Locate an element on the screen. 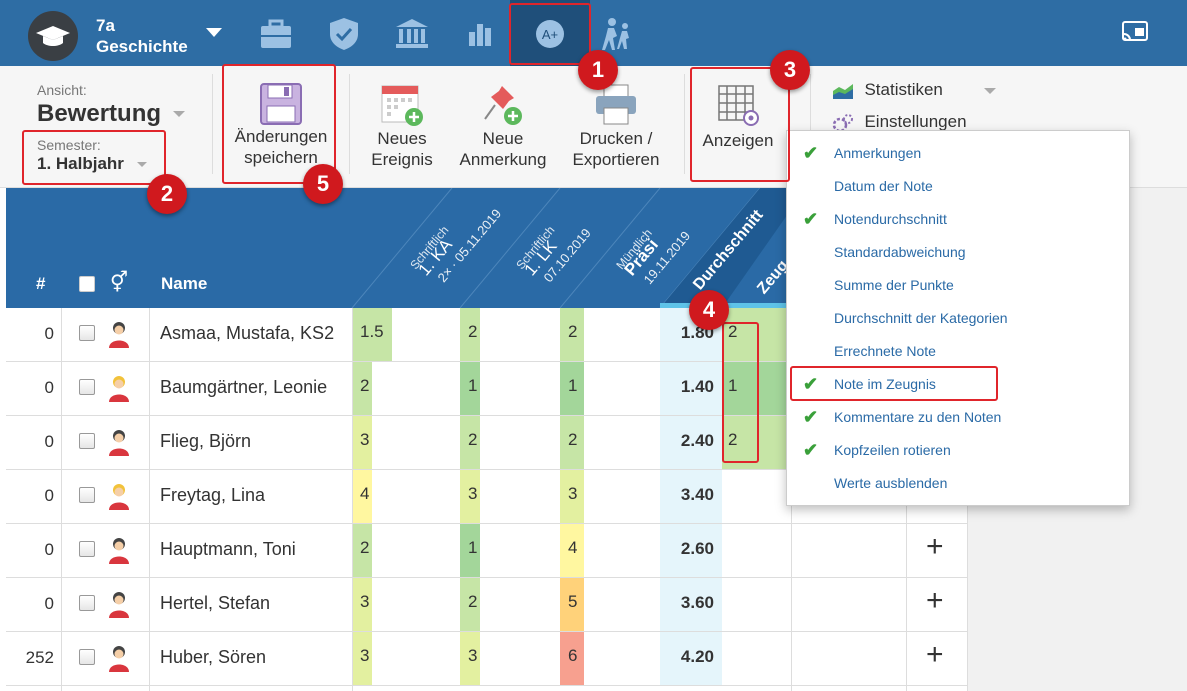 This screenshot has width=1187, height=691. average-cell: 2.40 is located at coordinates (691, 442).